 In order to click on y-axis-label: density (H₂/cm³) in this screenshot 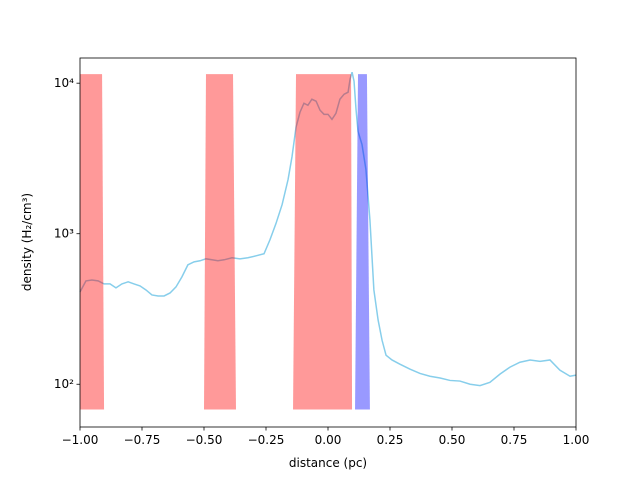, I will do `click(27, 242)`.